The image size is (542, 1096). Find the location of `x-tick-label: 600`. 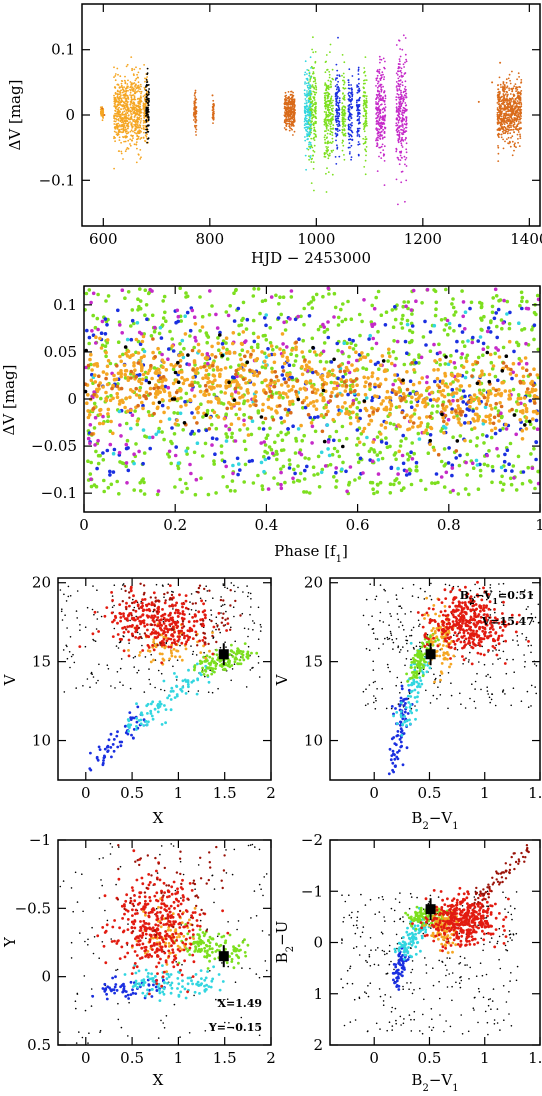

x-tick-label: 600 is located at coordinates (103, 239).